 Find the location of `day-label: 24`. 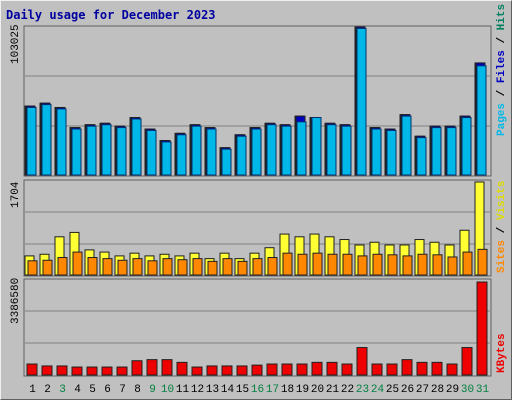

day-label: 24 is located at coordinates (378, 390).